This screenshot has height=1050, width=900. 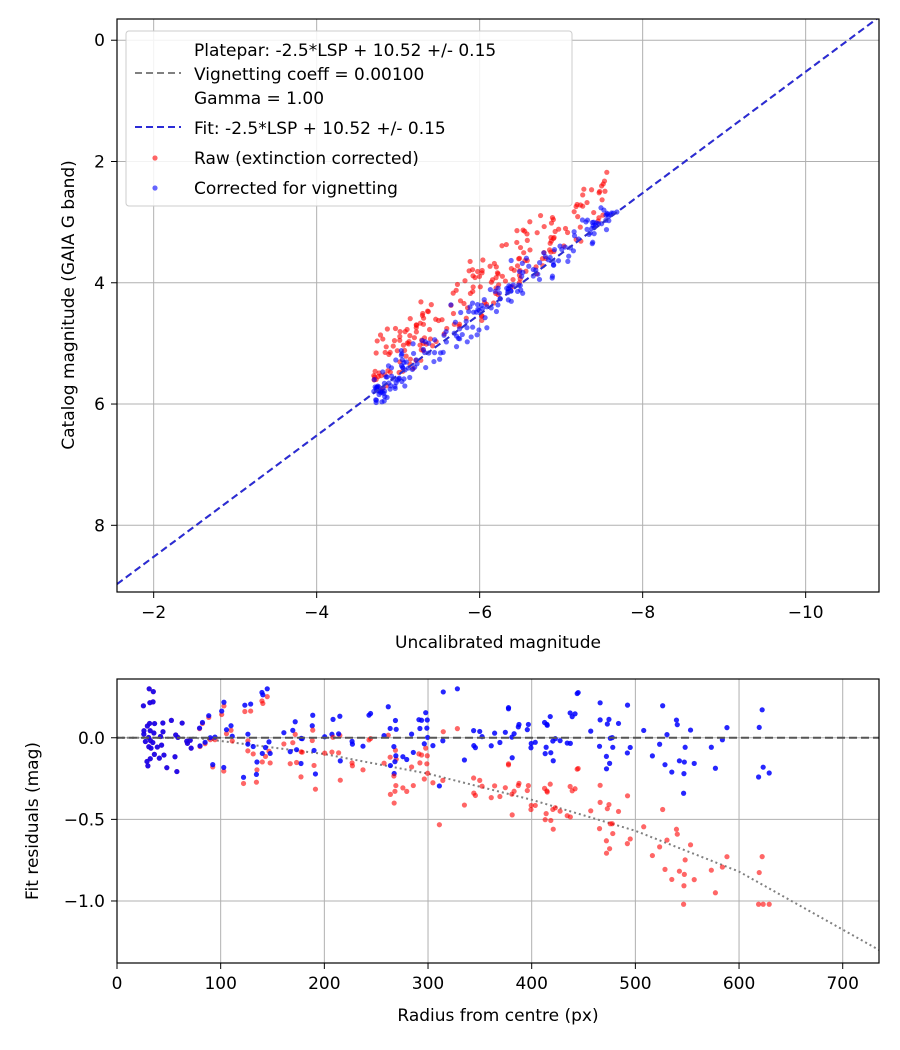 I want to click on legend-raw-label: Raw (extinction corrected), so click(x=306, y=159).